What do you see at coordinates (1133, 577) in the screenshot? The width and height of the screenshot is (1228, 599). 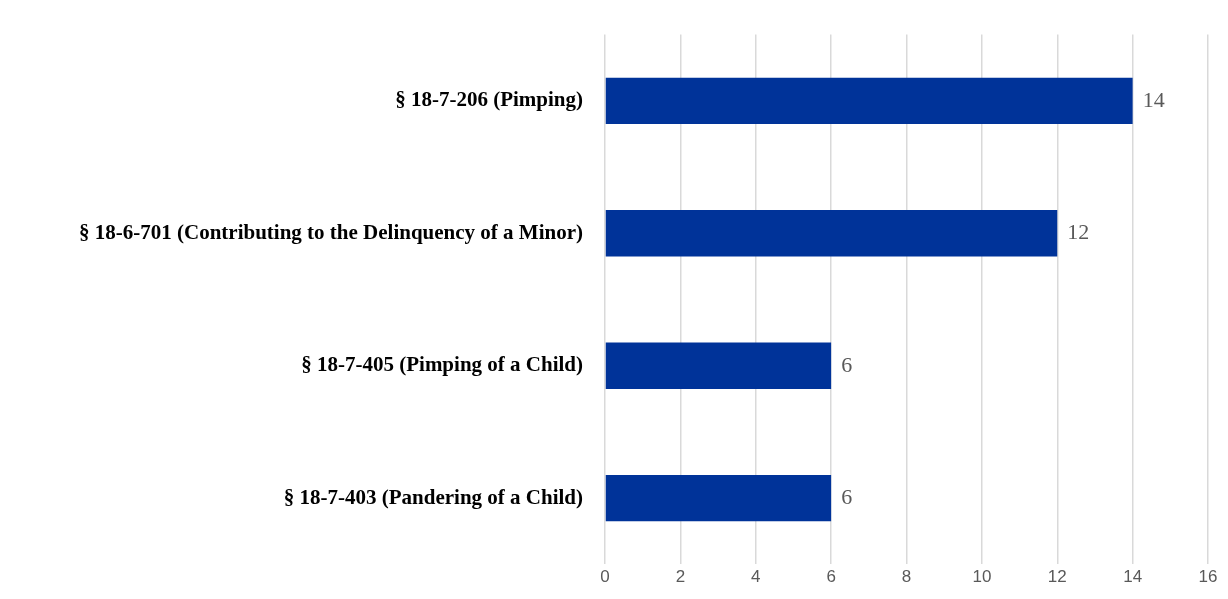 I see `x-tick-label: 14` at bounding box center [1133, 577].